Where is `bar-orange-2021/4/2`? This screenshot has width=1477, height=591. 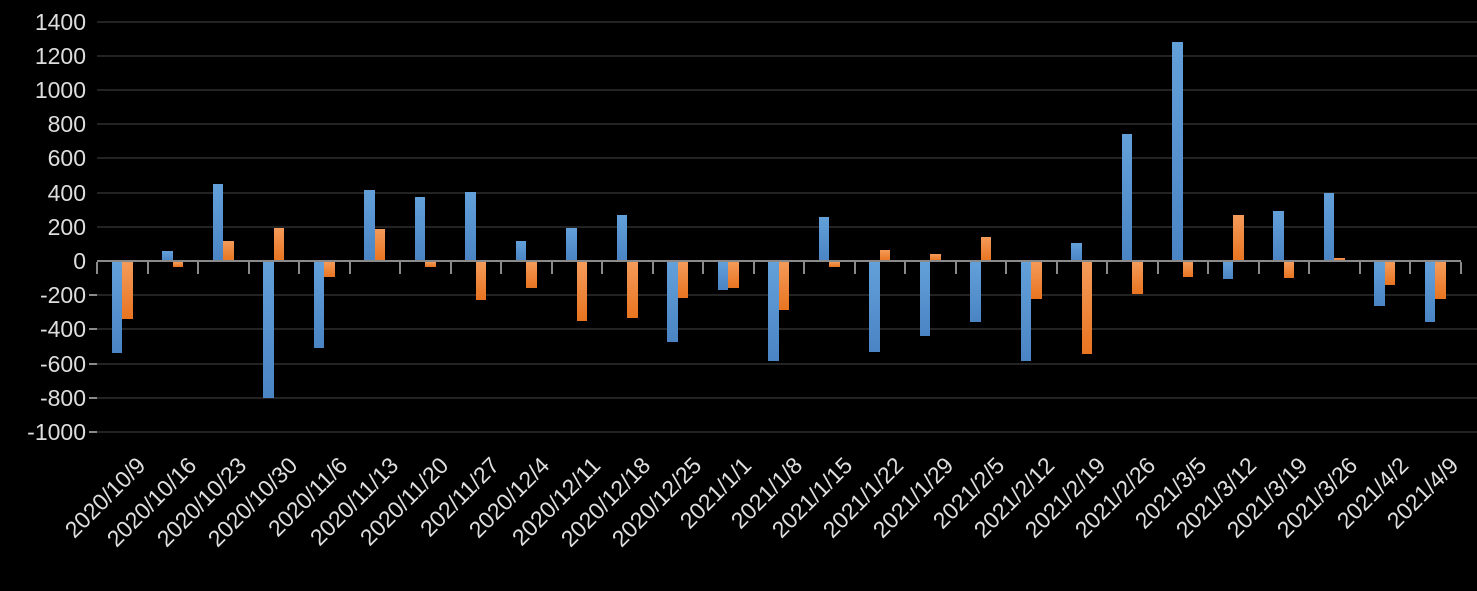
bar-orange-2021/4/2 is located at coordinates (1390, 274).